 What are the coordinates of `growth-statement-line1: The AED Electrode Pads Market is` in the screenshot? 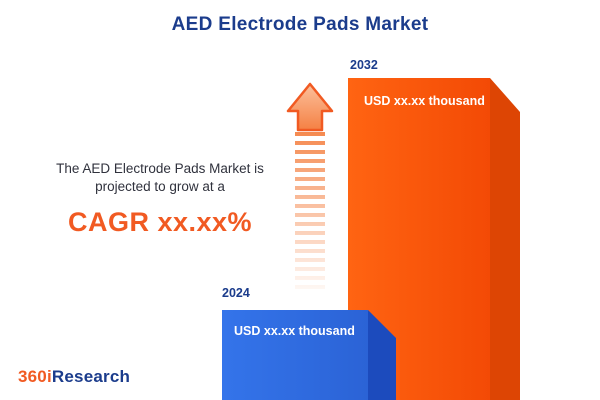 It's located at (160, 168).